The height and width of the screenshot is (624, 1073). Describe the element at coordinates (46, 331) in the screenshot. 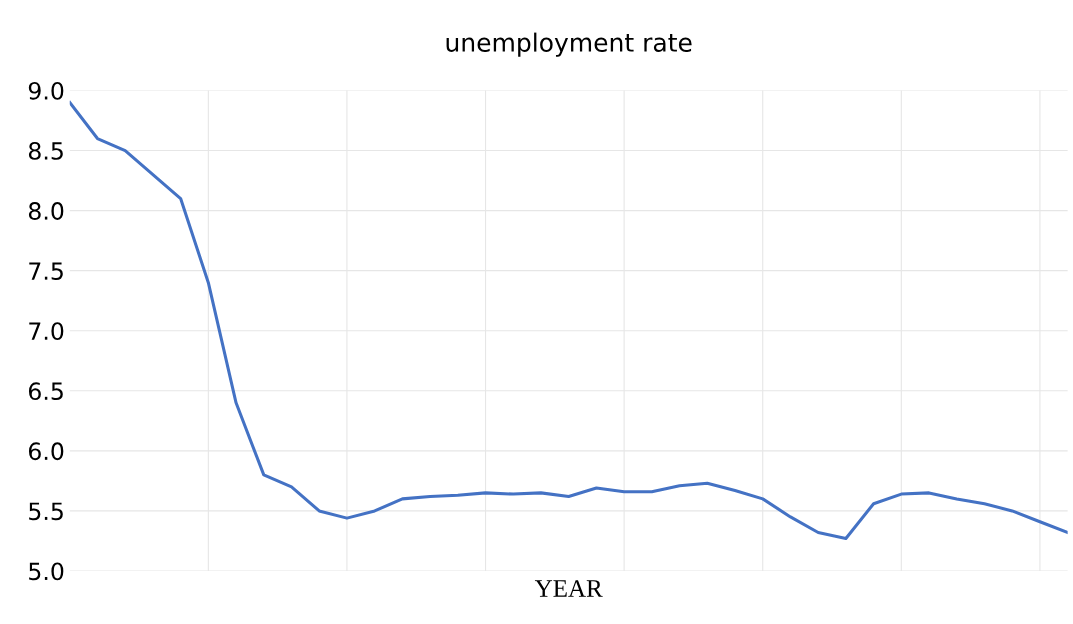

I see `y-tick-label: 7.0` at that location.